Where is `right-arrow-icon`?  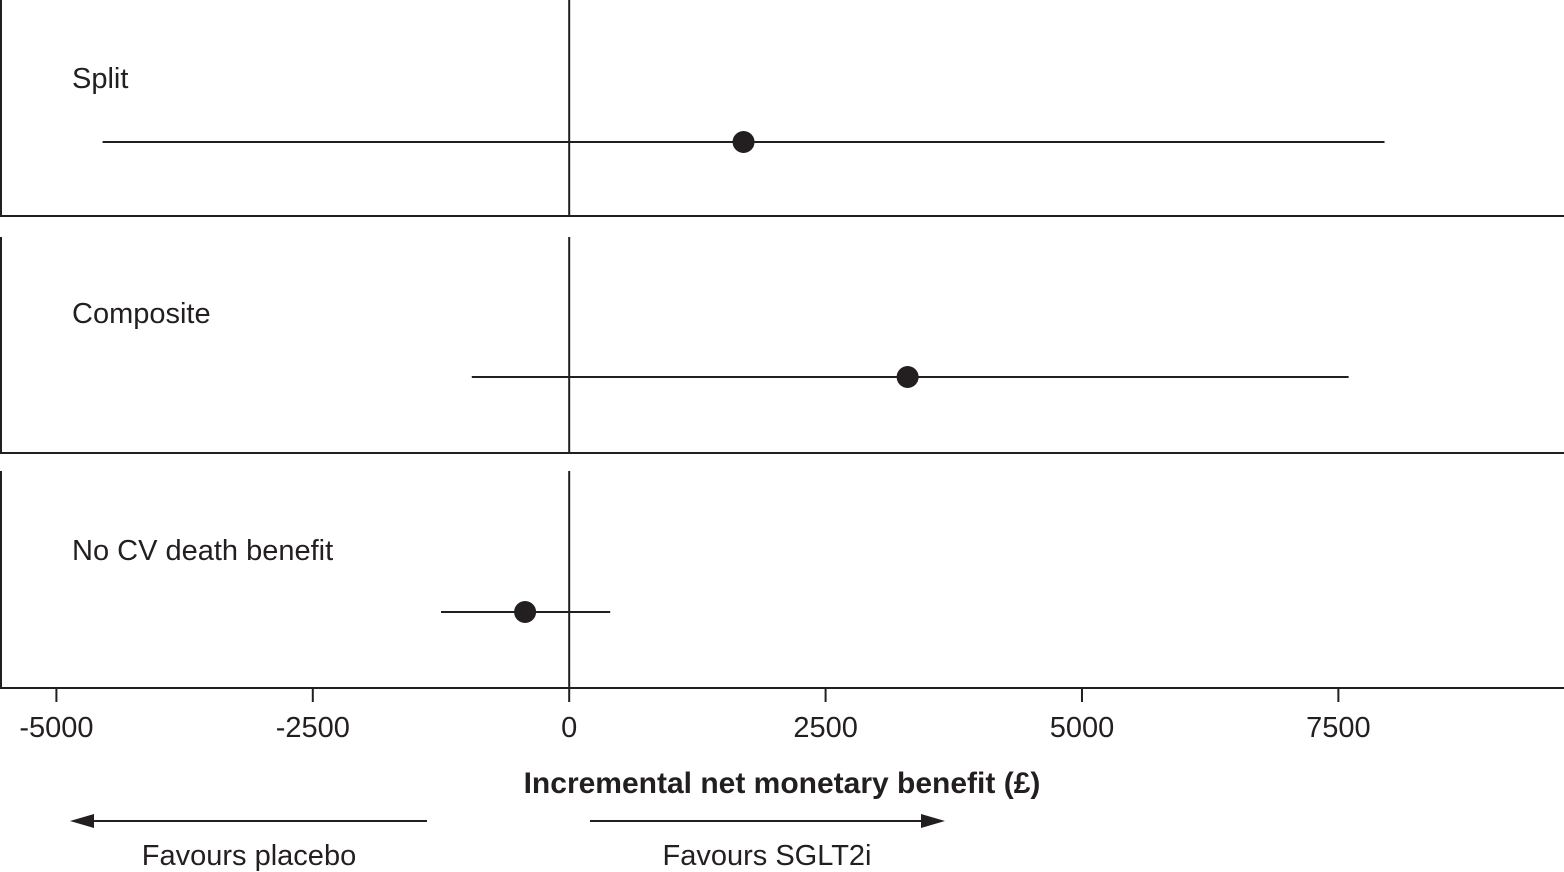 right-arrow-icon is located at coordinates (933, 821).